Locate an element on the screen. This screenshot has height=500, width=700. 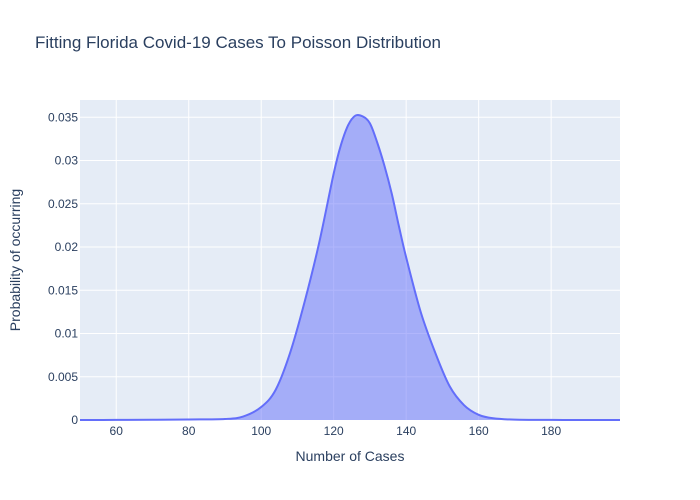
y-tick-label: 0 is located at coordinates (74, 420).